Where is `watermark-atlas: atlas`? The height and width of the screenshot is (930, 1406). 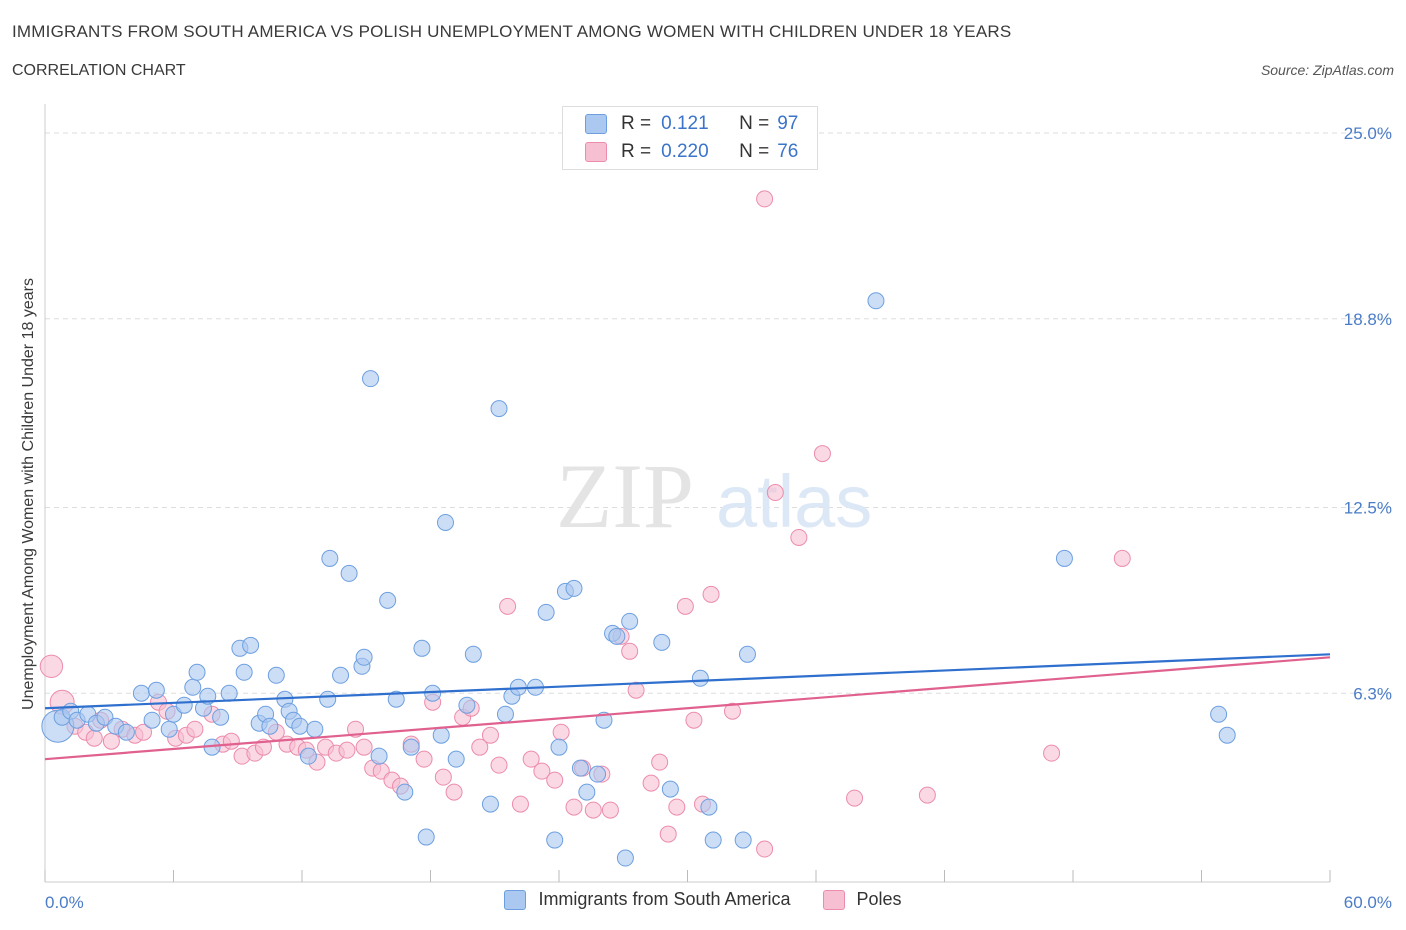 watermark-atlas: atlas is located at coordinates (794, 501).